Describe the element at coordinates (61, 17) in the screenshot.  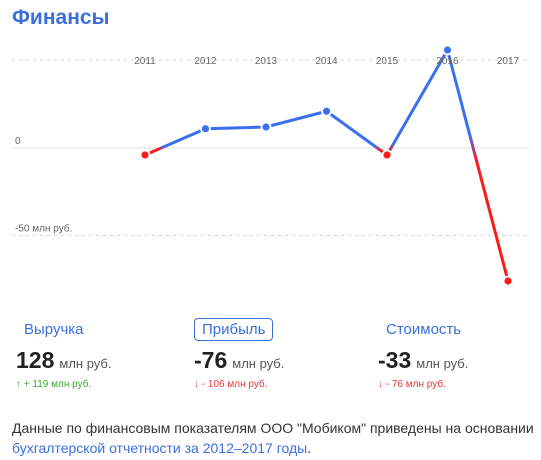
I see `page-title: Финансы` at that location.